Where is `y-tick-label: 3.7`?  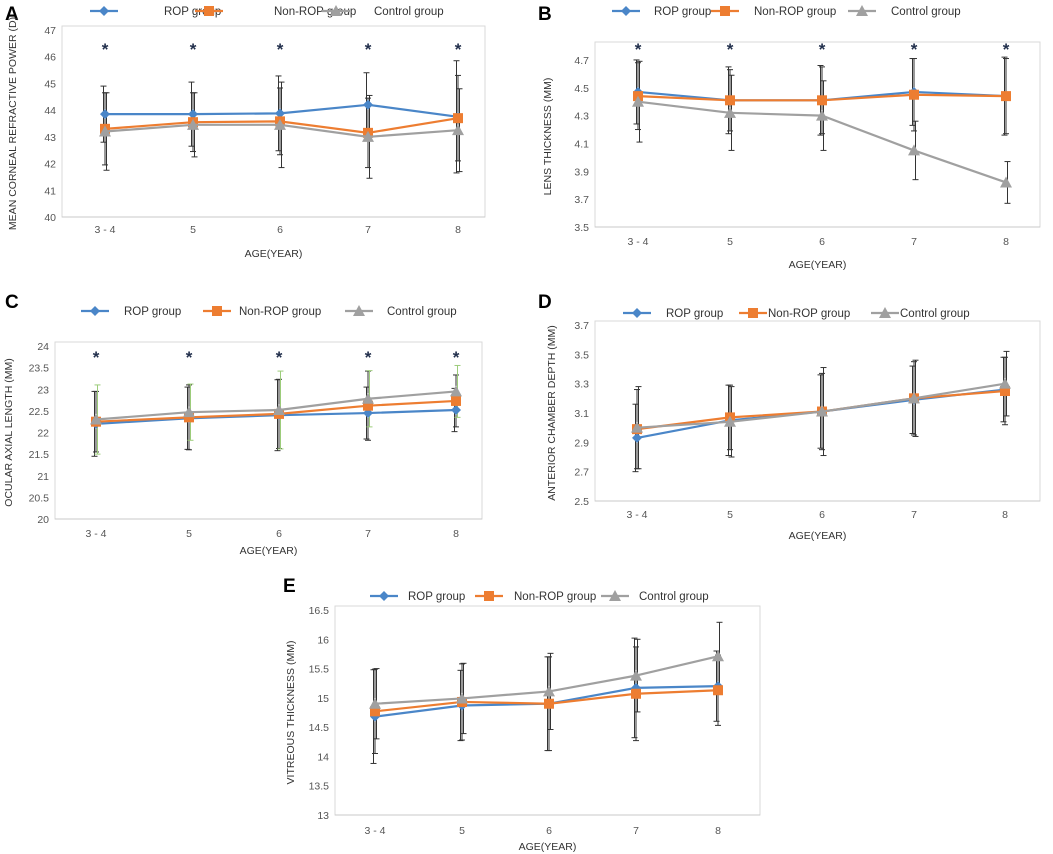 y-tick-label: 3.7 is located at coordinates (581, 326).